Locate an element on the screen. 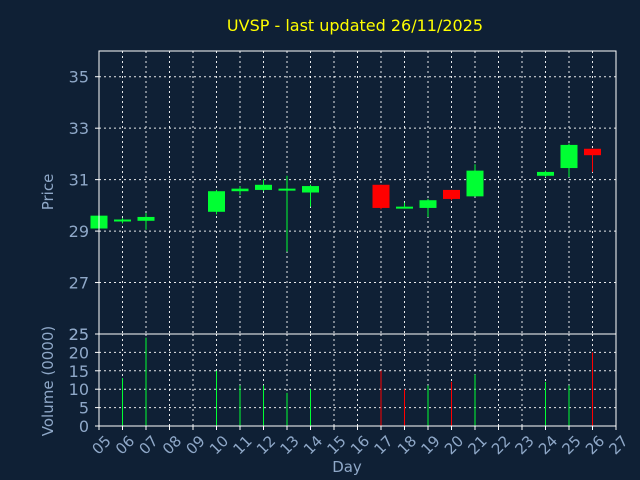  price-y-tick-label: 33 is located at coordinates (79, 128).